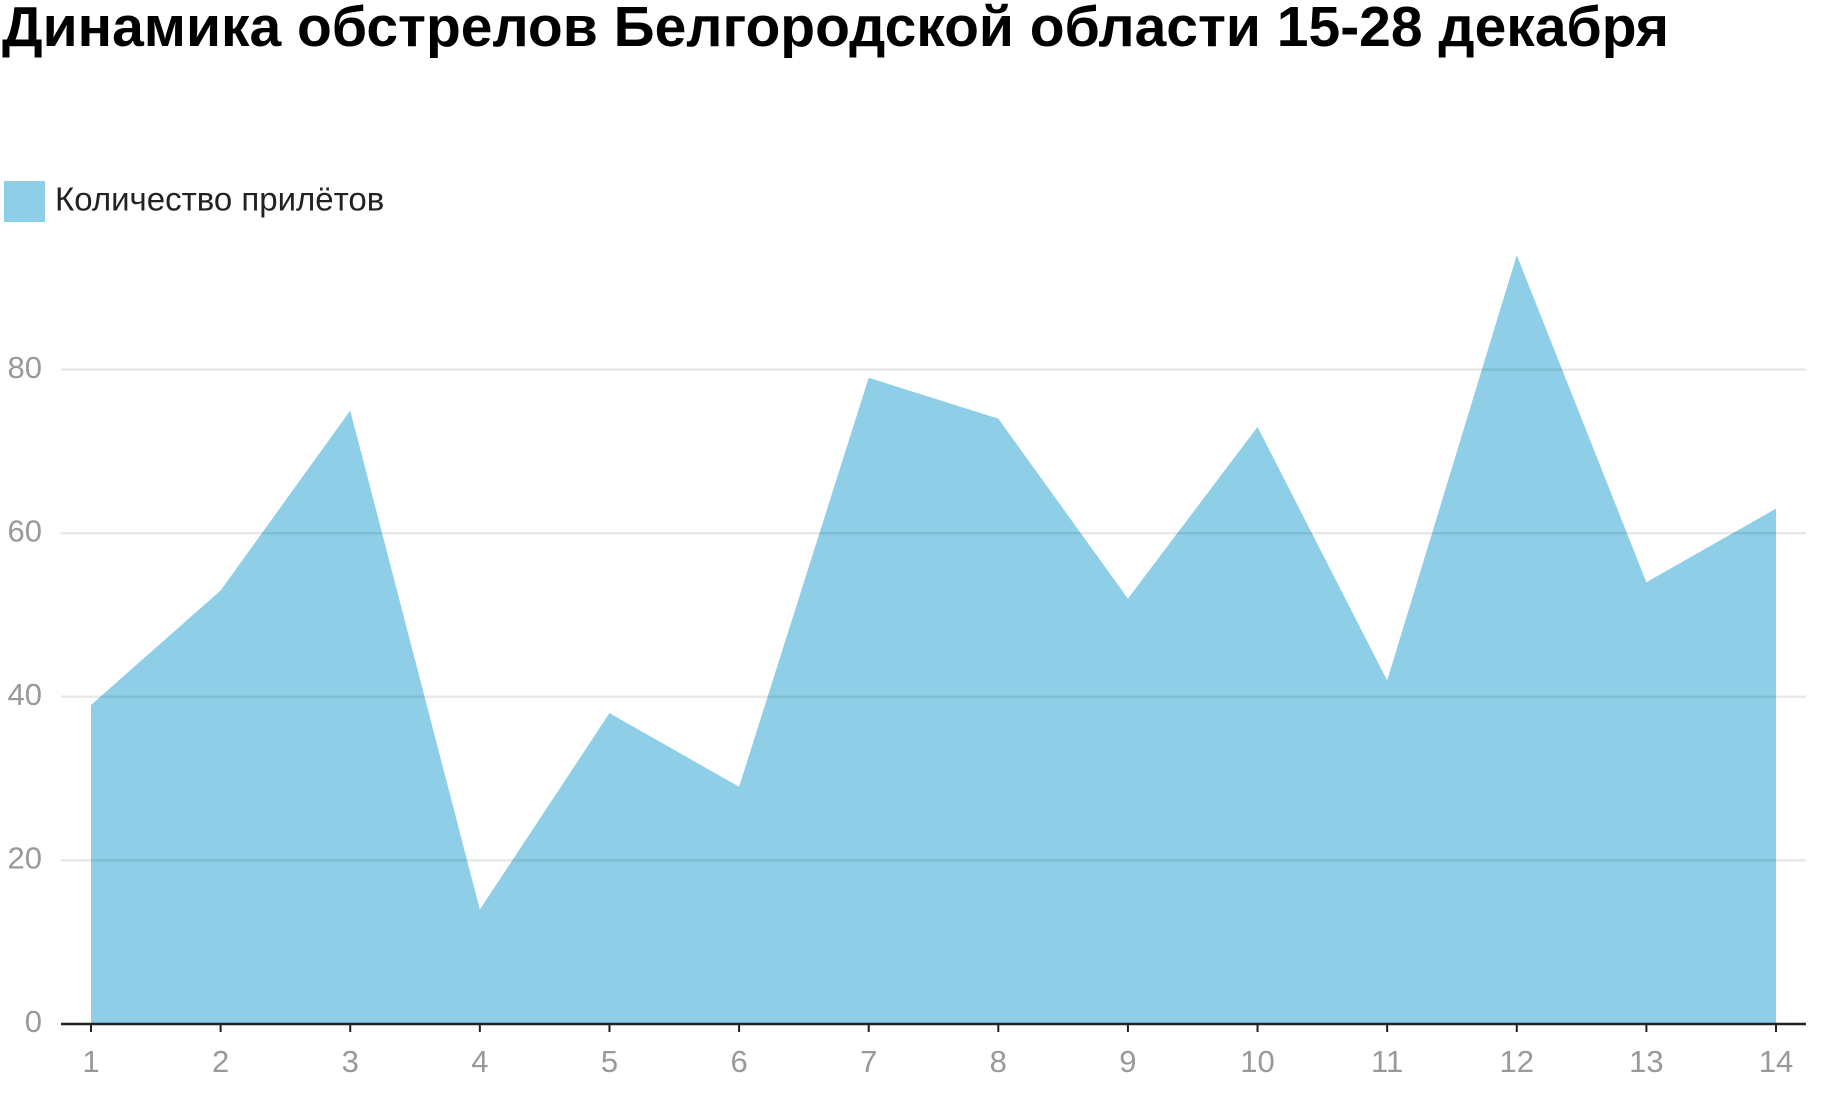 The height and width of the screenshot is (1093, 1823). I want to click on y-tick-label: 40, so click(25, 694).